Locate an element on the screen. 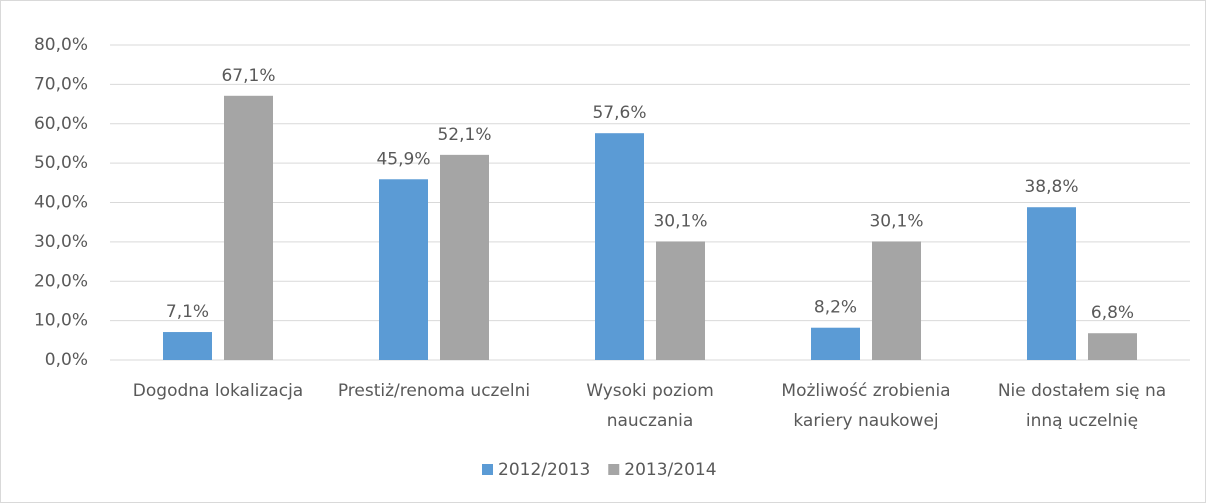 Image resolution: width=1206 pixels, height=503 pixels. data-label: 6,8% is located at coordinates (1112, 313).